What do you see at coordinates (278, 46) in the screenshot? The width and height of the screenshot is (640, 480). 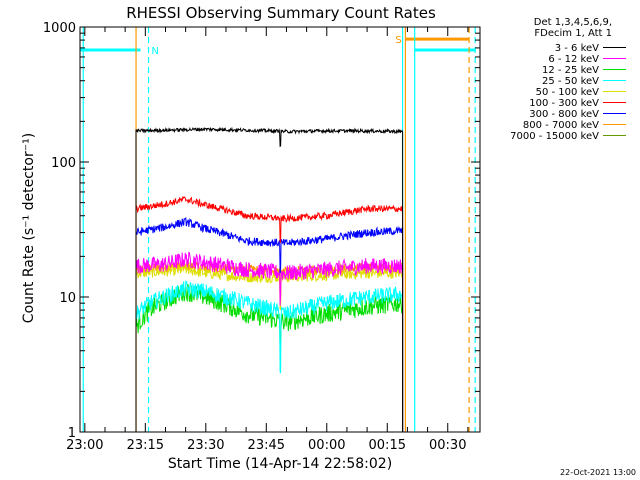 I see `flag-layer: NS` at bounding box center [278, 46].